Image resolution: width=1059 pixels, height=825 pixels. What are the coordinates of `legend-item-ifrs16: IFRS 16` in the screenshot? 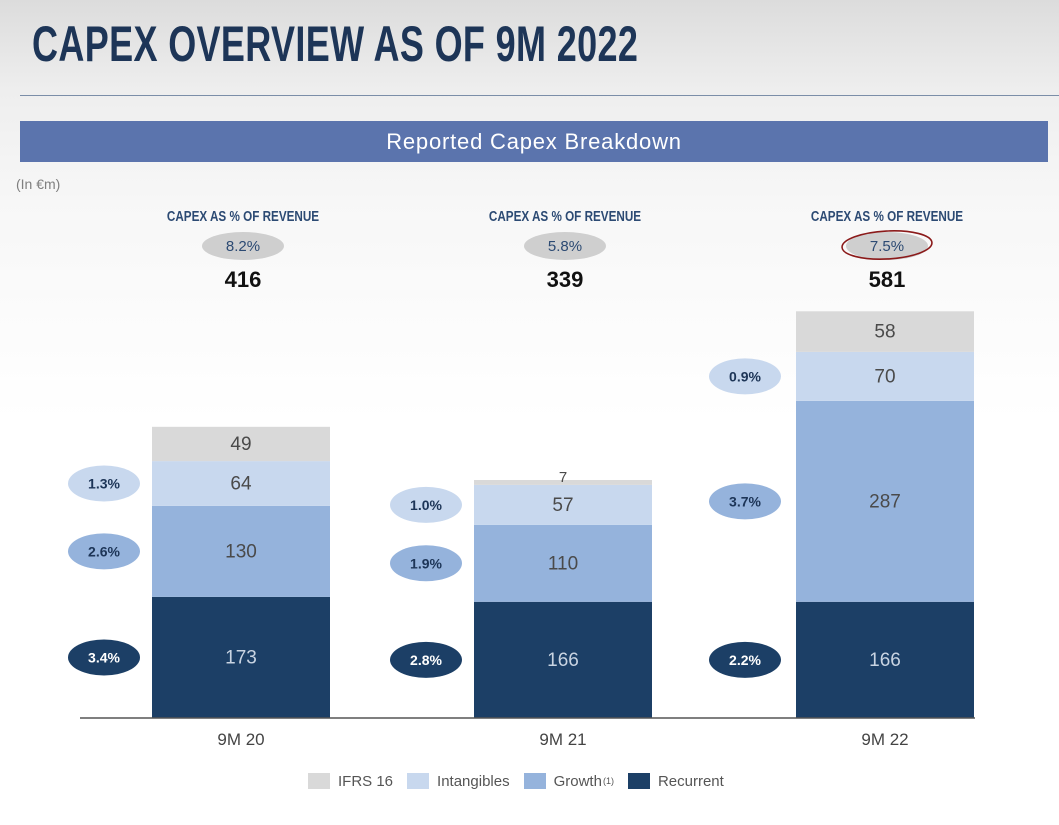 It's located at (350, 781).